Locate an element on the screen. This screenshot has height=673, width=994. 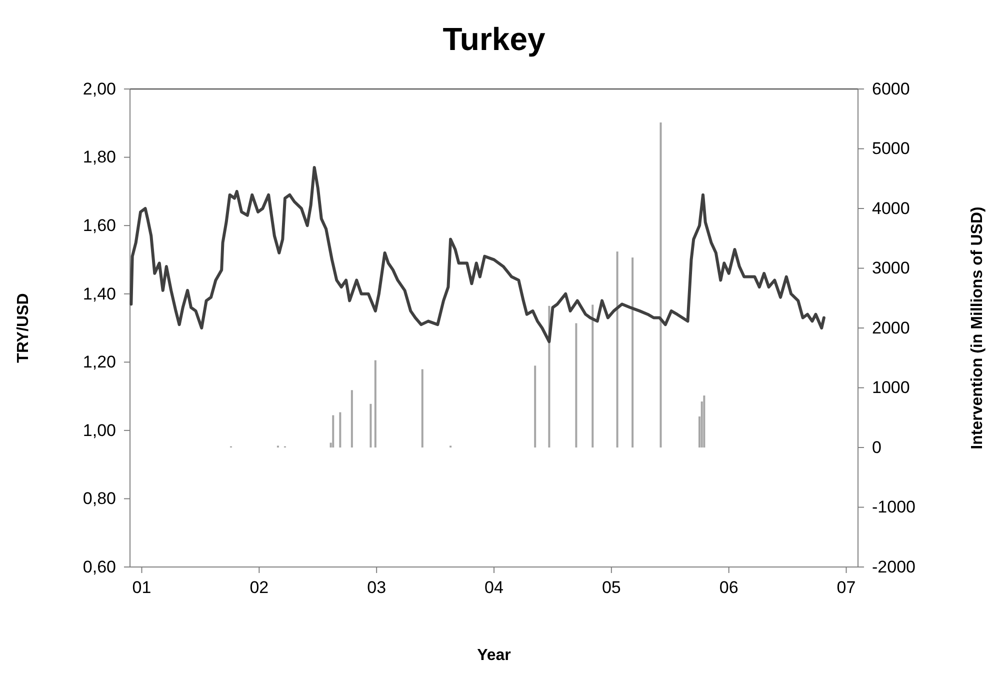
y2-tick-label: 5000 is located at coordinates (891, 148).